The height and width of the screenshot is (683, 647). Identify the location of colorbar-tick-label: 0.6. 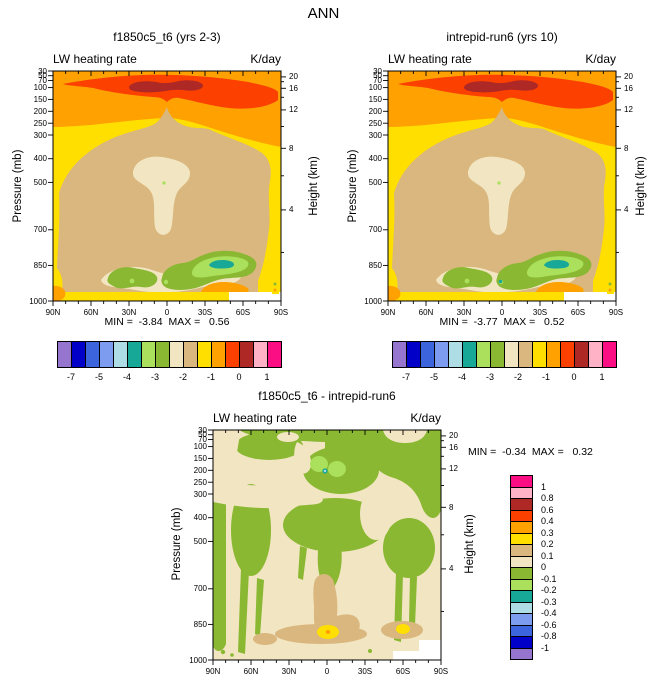
(547, 509).